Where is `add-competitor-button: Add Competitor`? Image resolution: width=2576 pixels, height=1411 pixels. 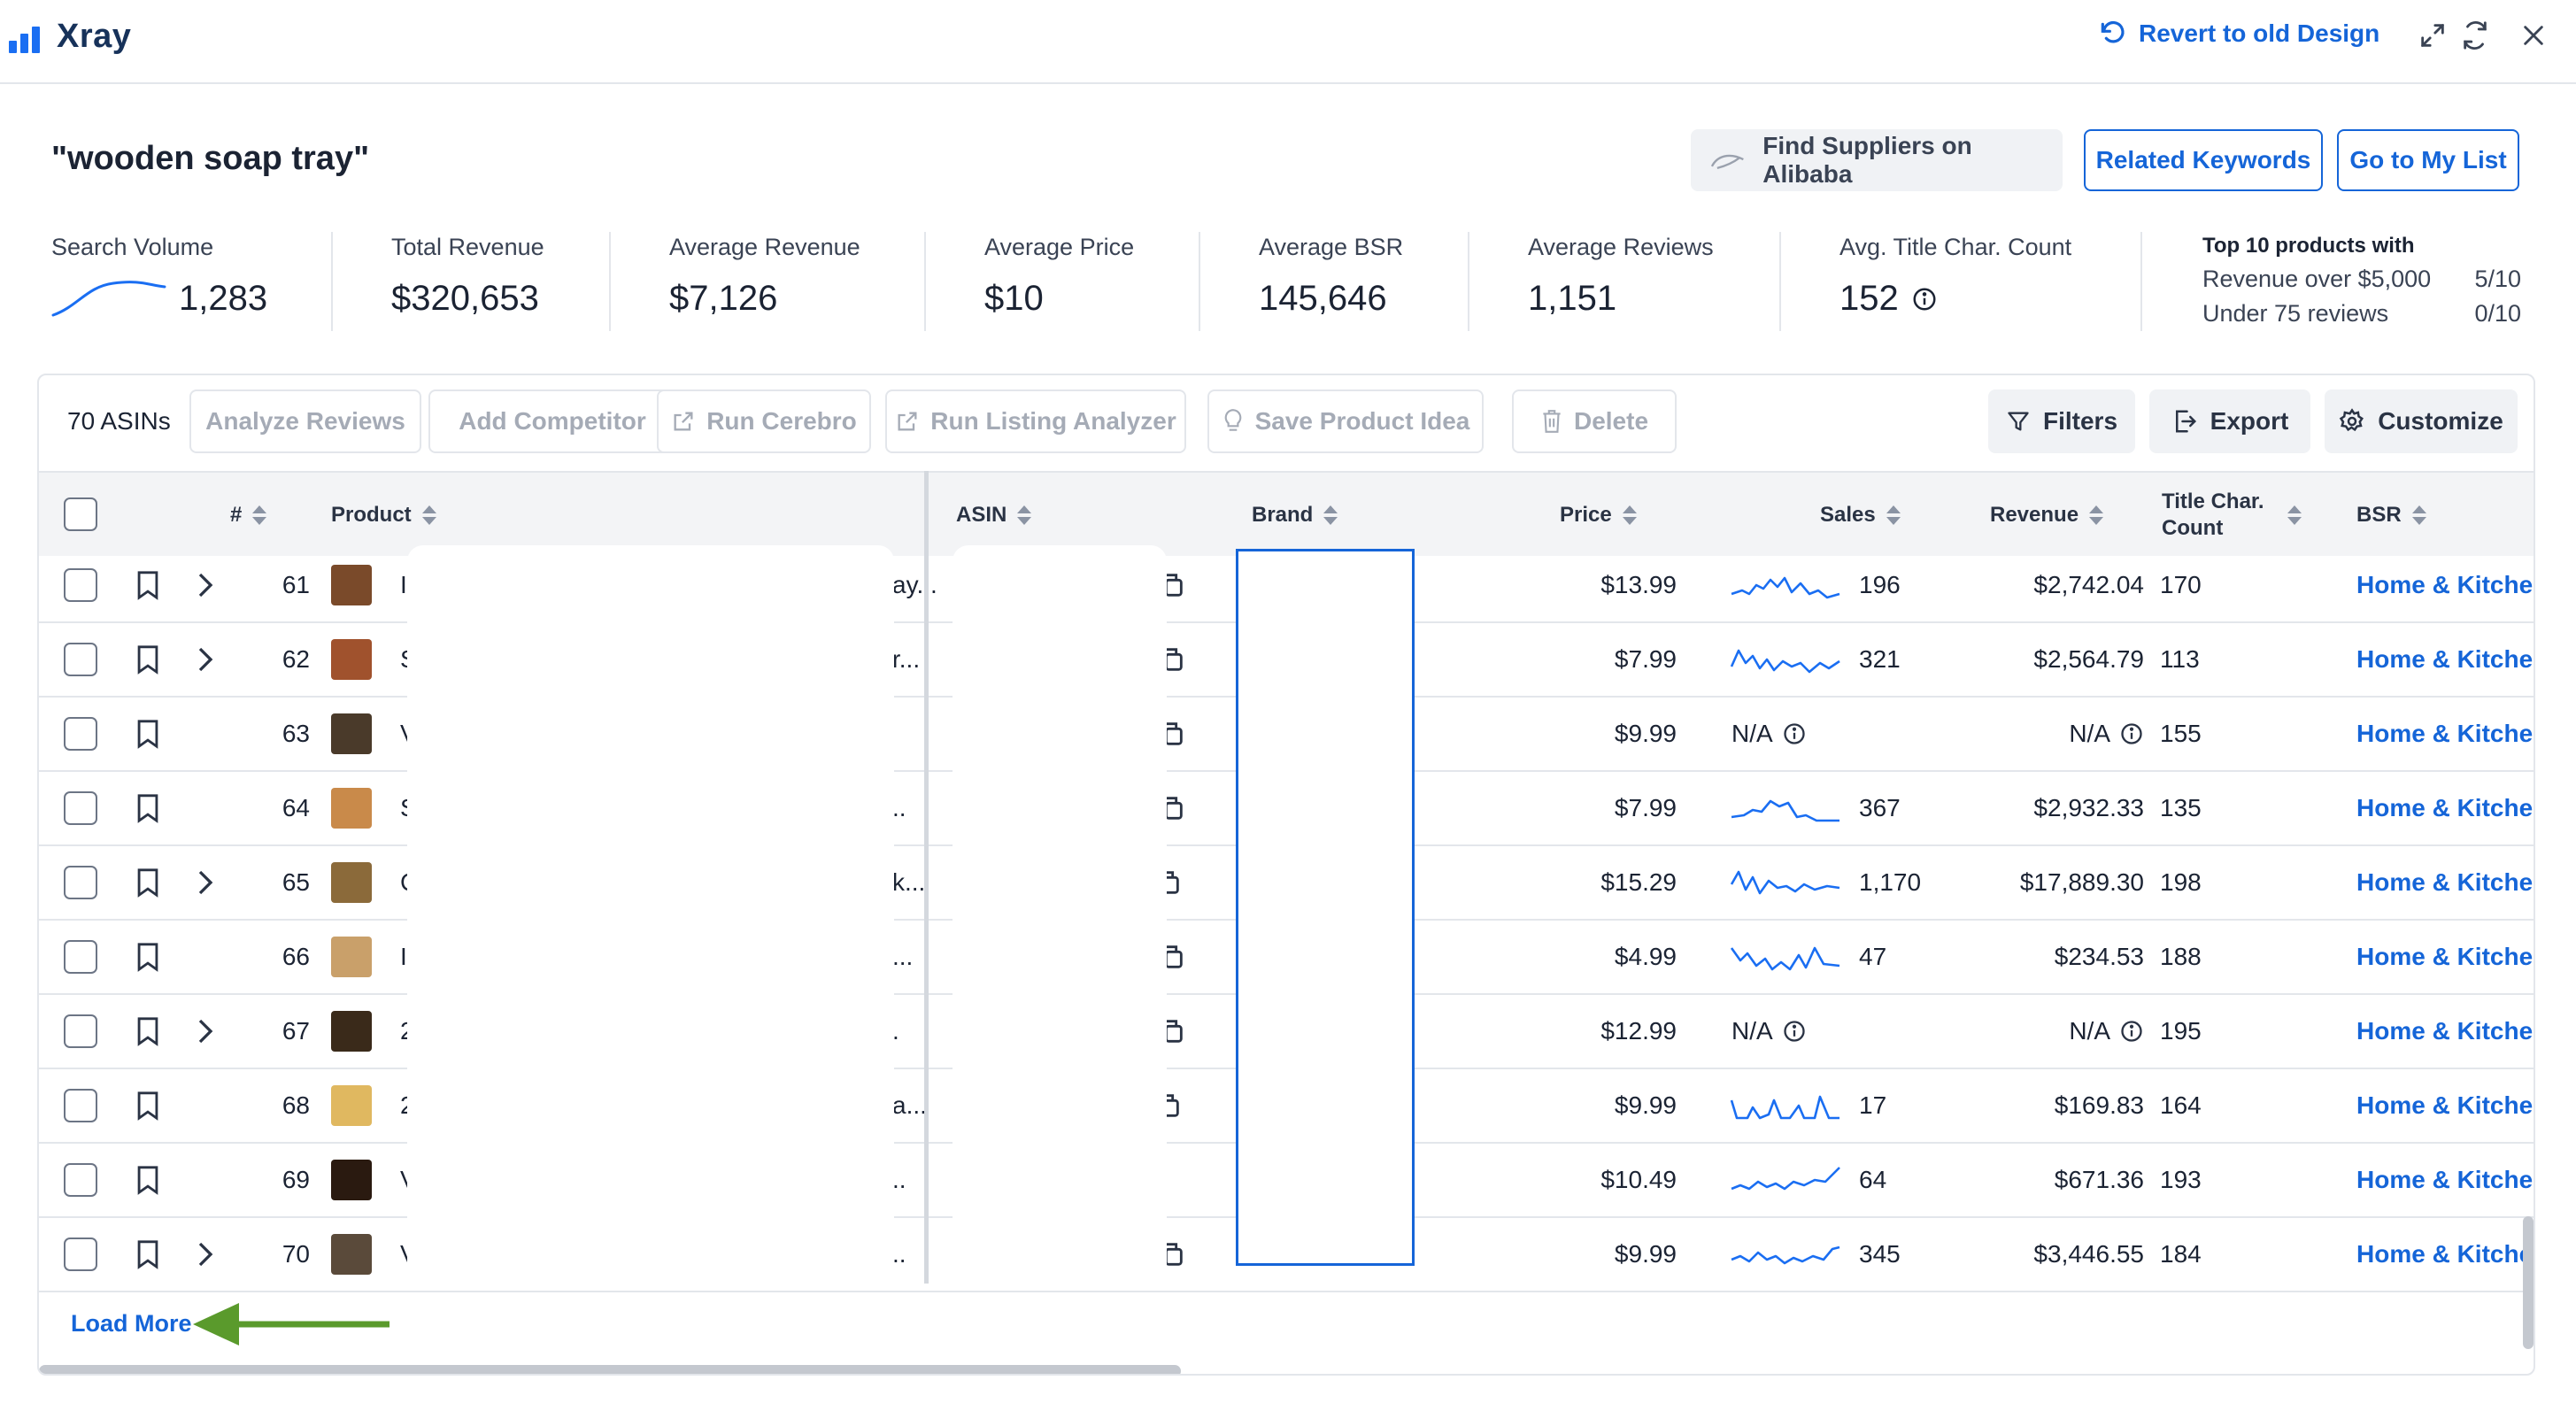
add-competitor-button: Add Competitor is located at coordinates (552, 421).